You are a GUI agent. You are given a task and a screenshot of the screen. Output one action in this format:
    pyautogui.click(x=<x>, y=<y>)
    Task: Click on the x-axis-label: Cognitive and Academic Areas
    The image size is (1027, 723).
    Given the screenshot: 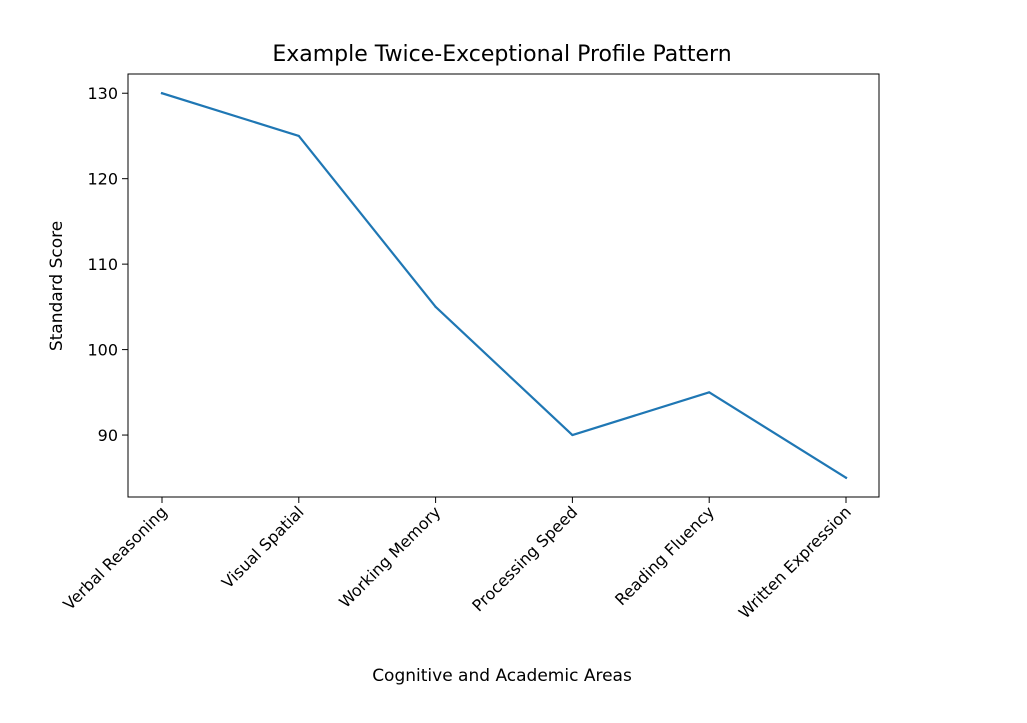 What is the action you would take?
    pyautogui.click(x=502, y=676)
    